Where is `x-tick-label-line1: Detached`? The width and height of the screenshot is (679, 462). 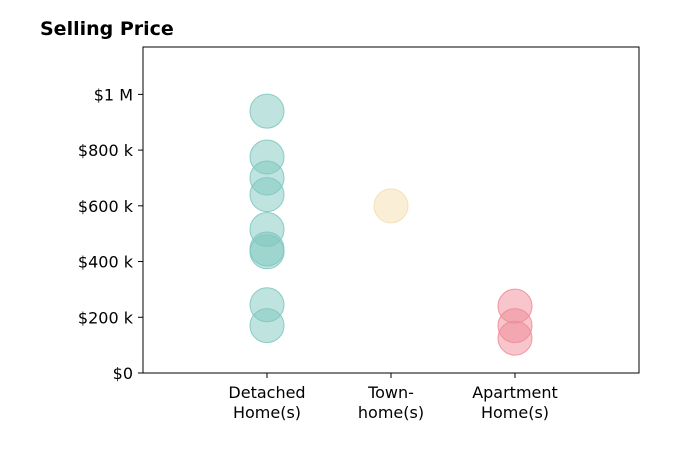
x-tick-label-line1: Detached is located at coordinates (266, 392).